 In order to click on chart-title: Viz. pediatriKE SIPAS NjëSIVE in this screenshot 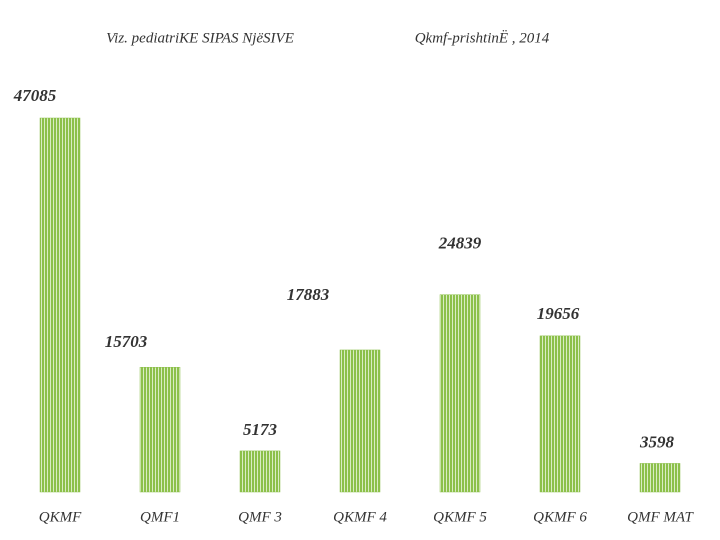, I will do `click(200, 38)`.